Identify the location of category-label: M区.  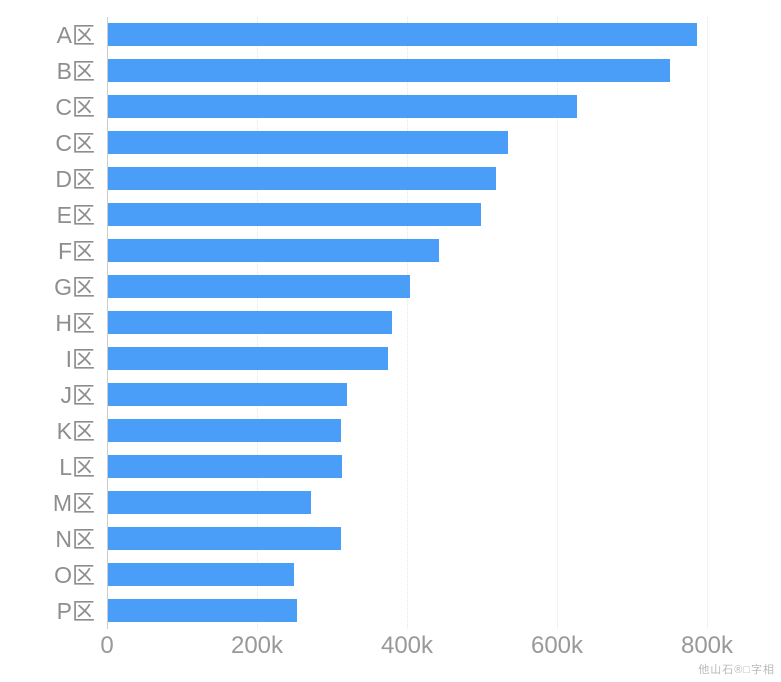
(73, 503).